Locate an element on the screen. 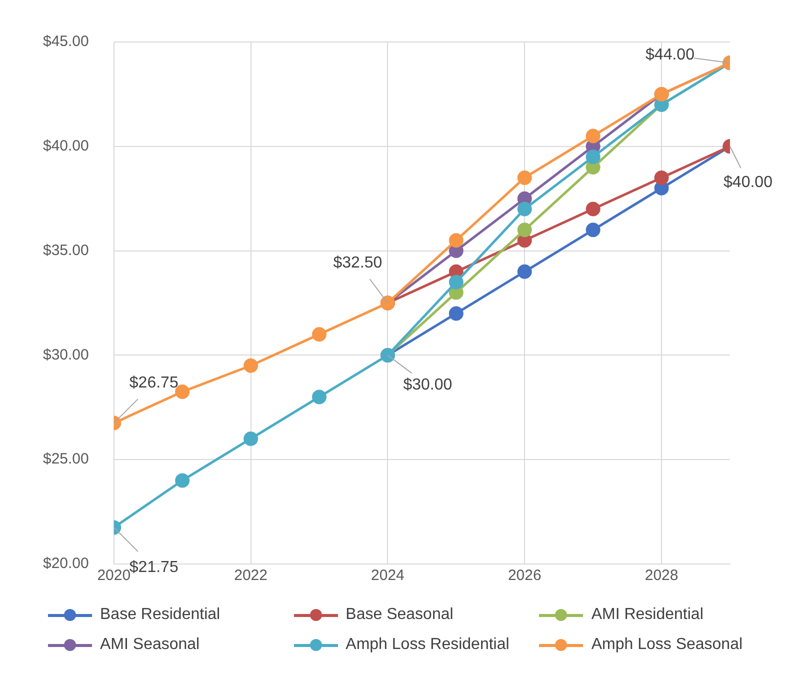 Image resolution: width=793 pixels, height=682 pixels. annotation: $44.00 is located at coordinates (670, 55).